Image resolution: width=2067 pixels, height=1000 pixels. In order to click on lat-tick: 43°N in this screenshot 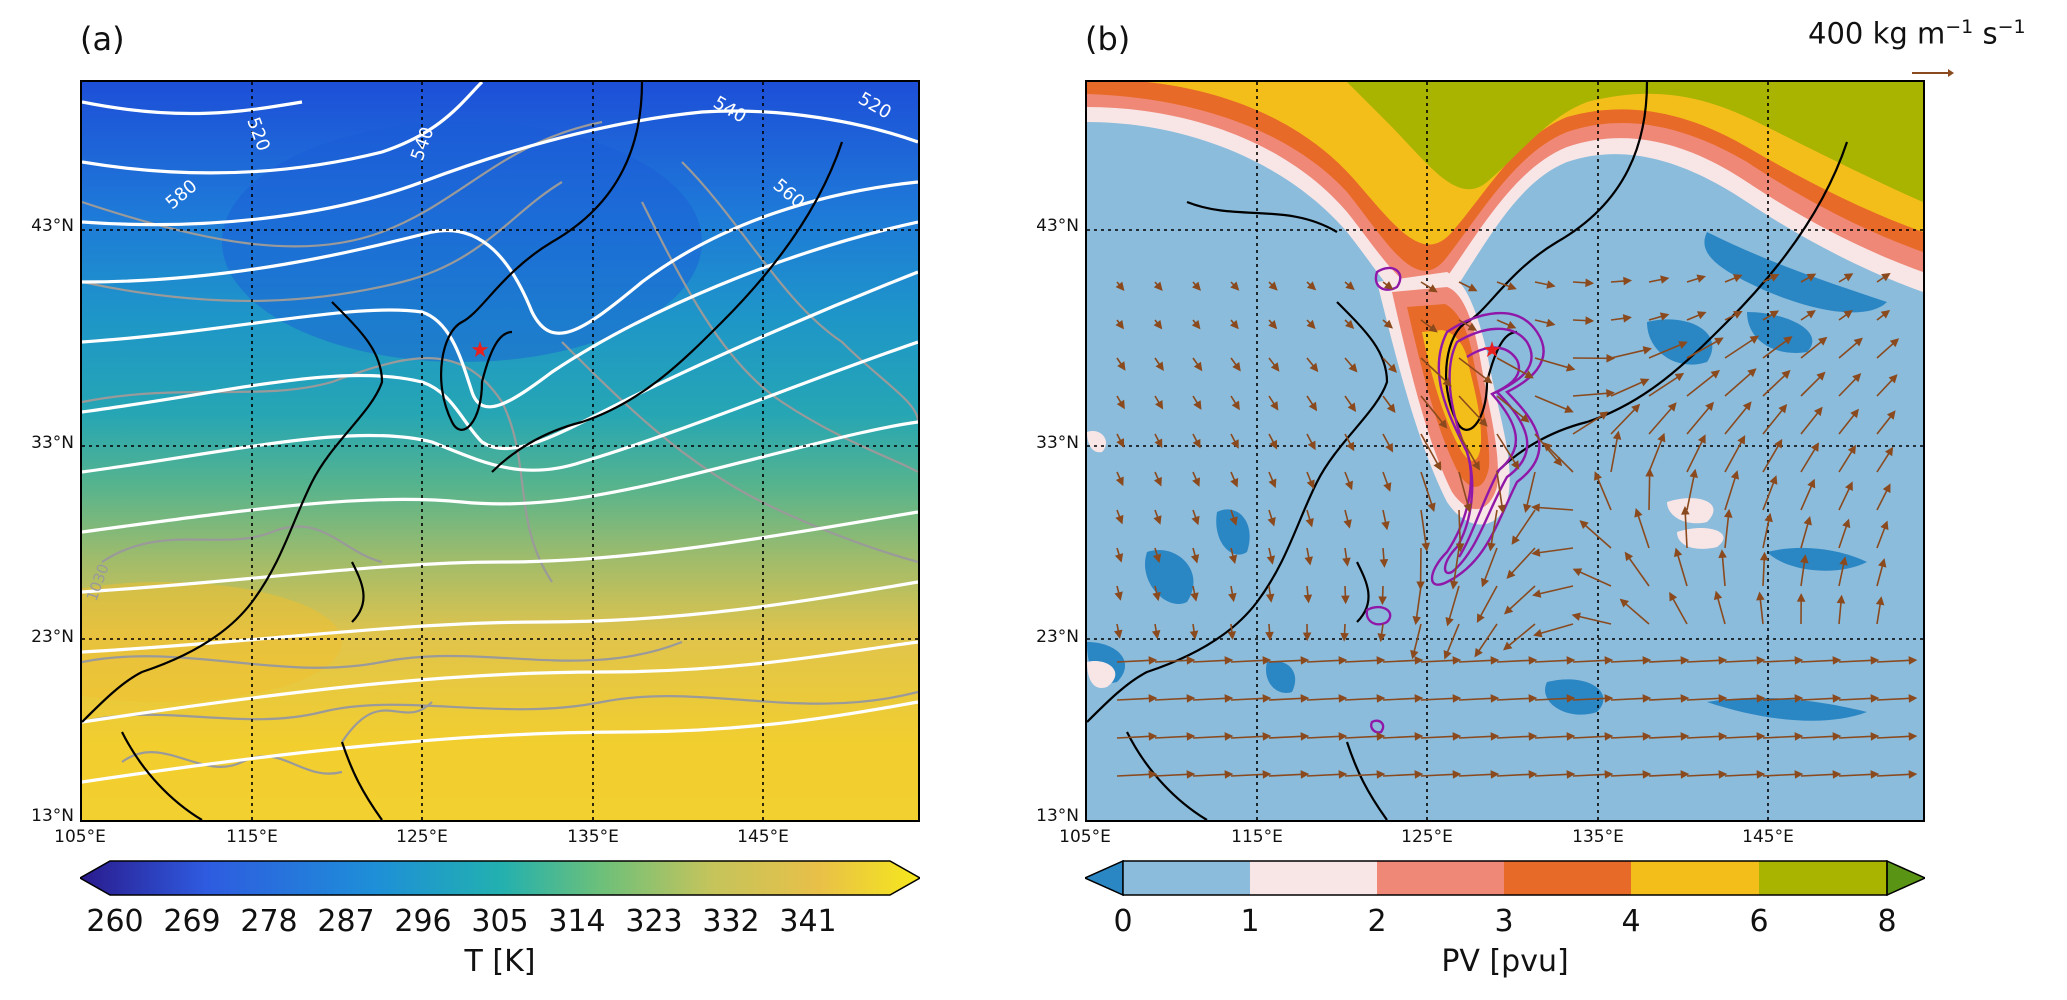, I will do `click(52, 226)`.